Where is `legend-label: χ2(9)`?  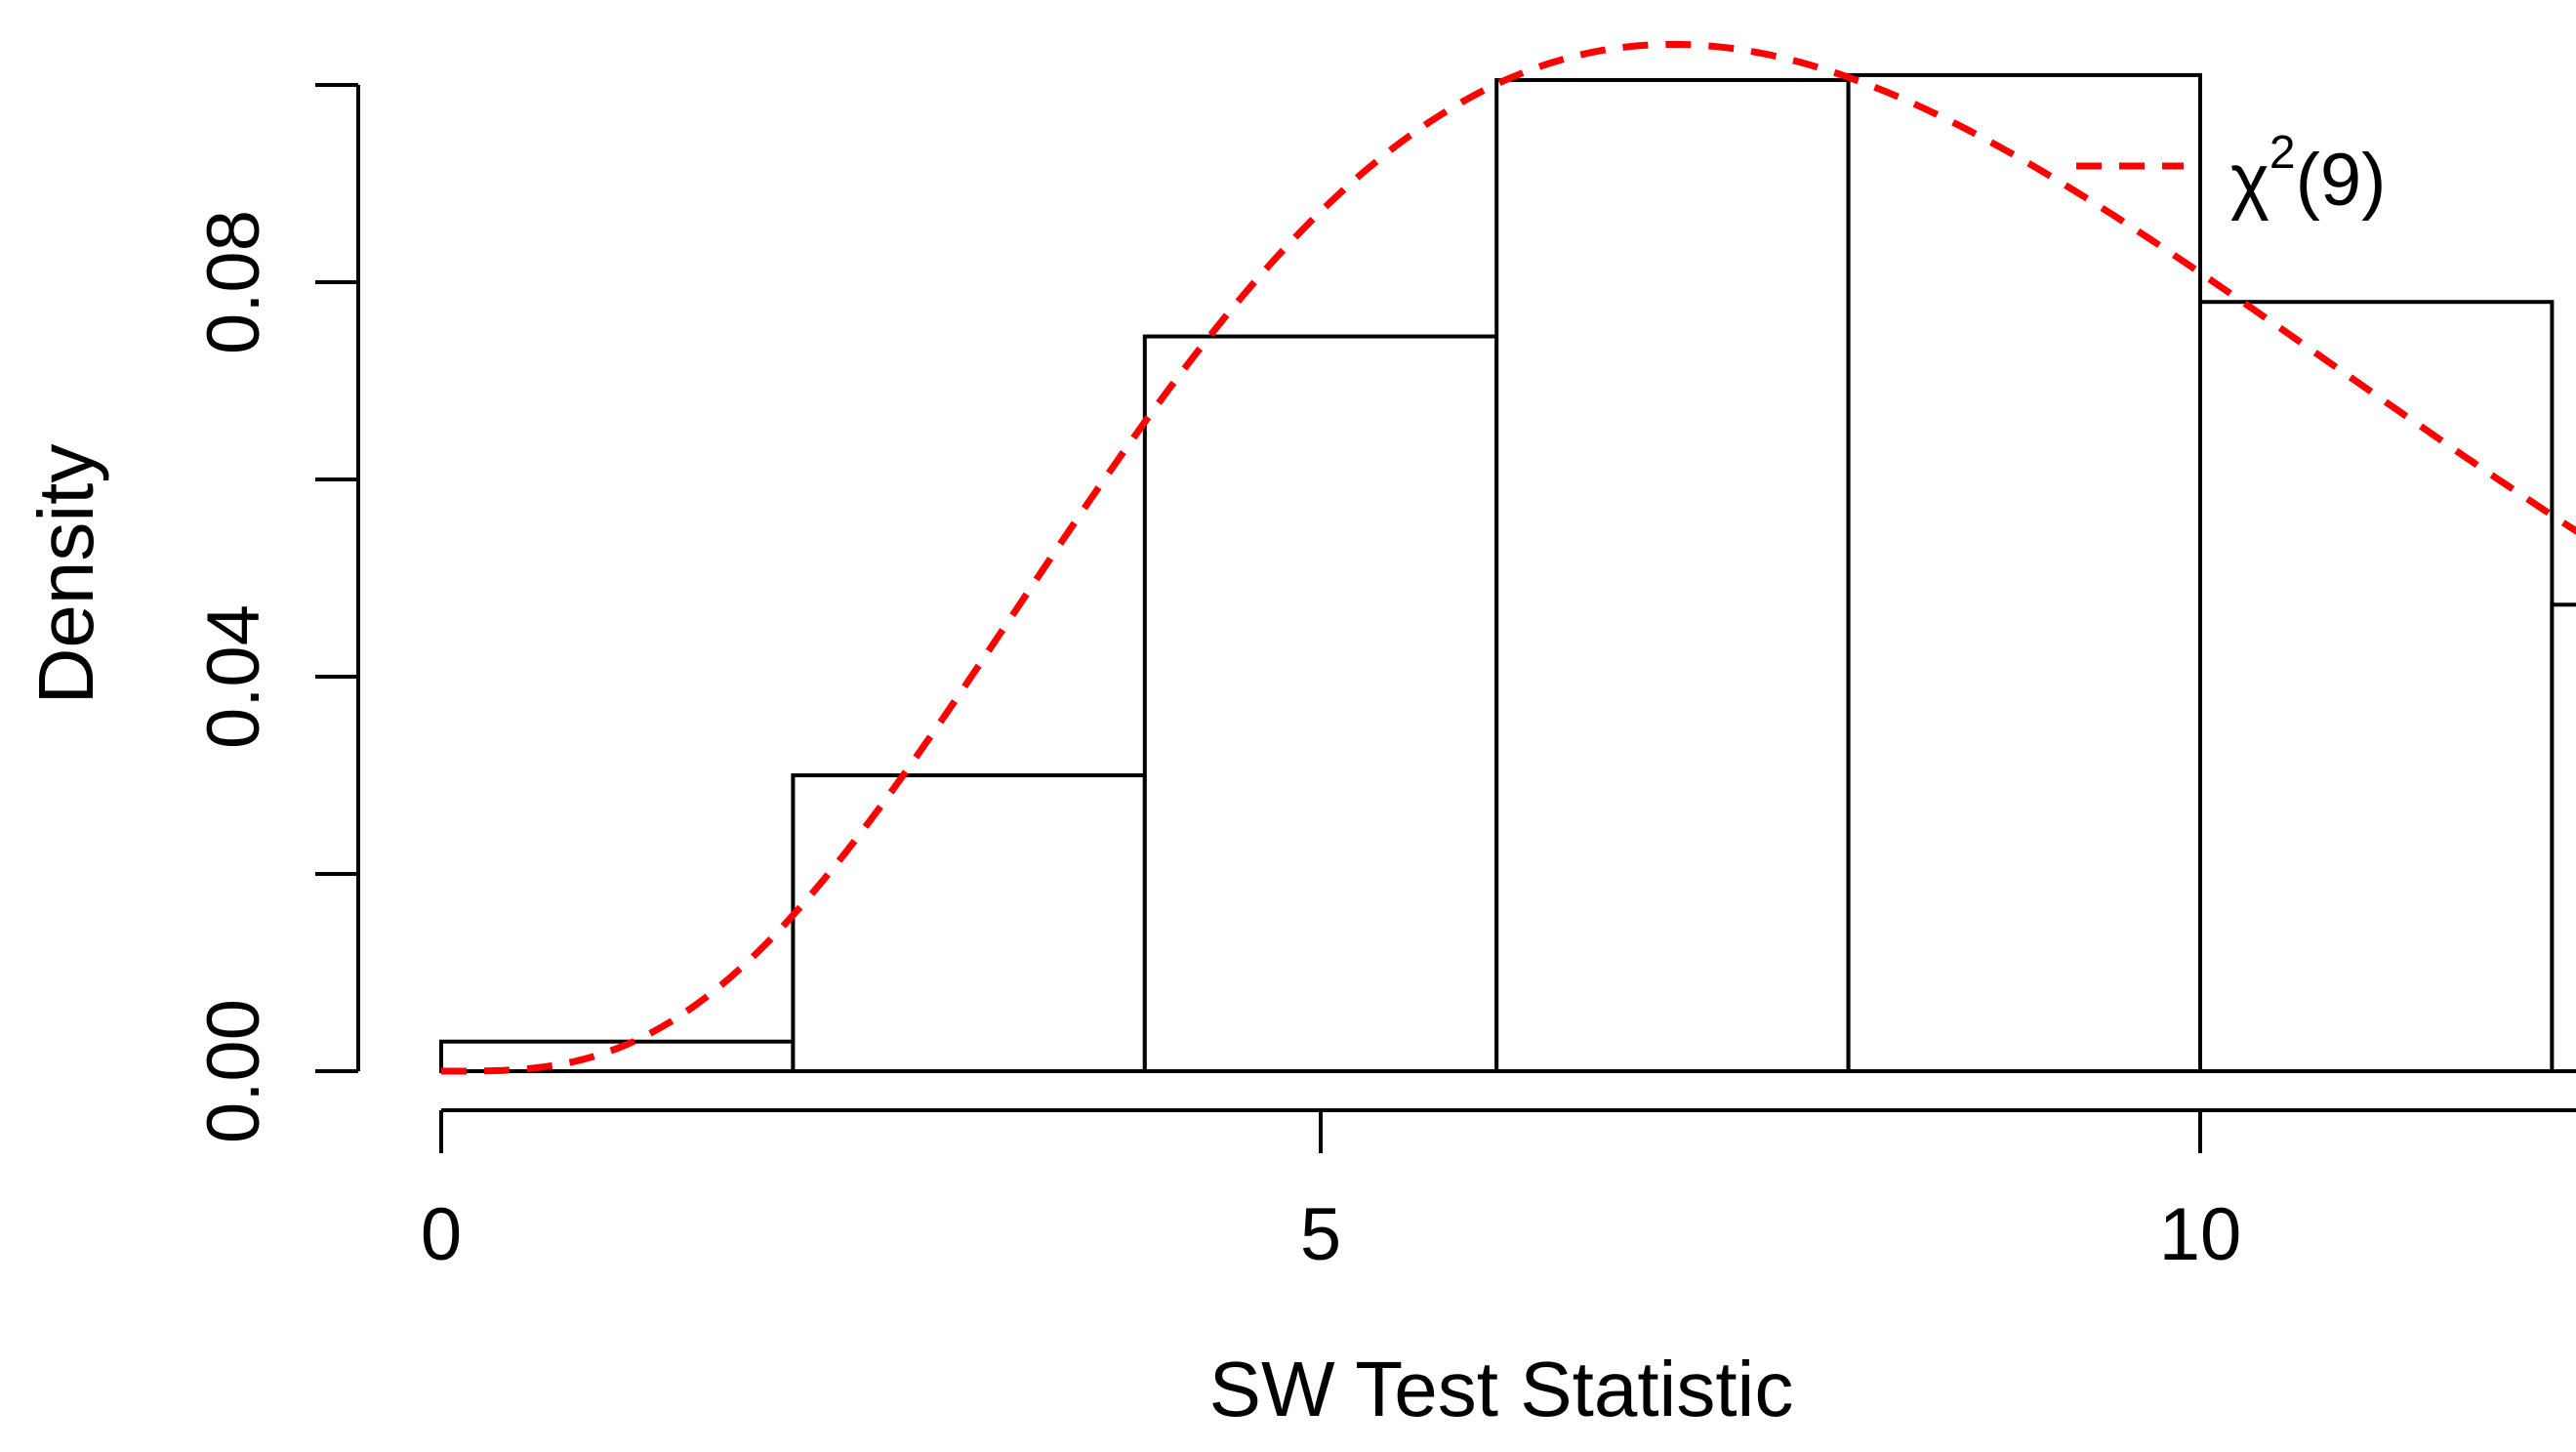
legend-label: χ2(9) is located at coordinates (2308, 174).